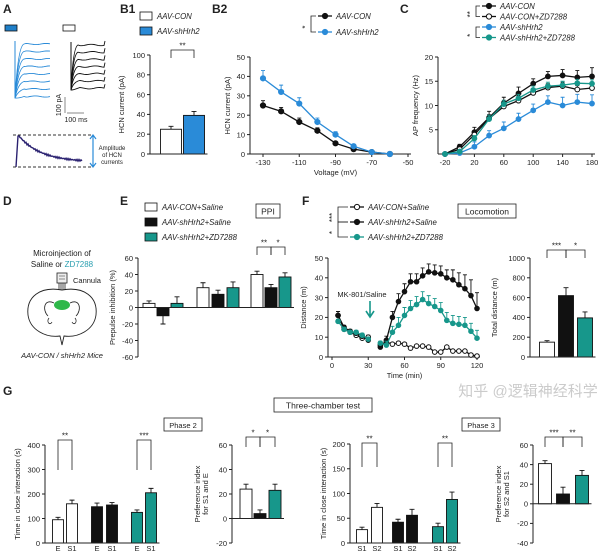 The width and height of the screenshot is (600, 555). Describe the element at coordinates (368, 365) in the screenshot. I see `x-tick-label: 30` at that location.